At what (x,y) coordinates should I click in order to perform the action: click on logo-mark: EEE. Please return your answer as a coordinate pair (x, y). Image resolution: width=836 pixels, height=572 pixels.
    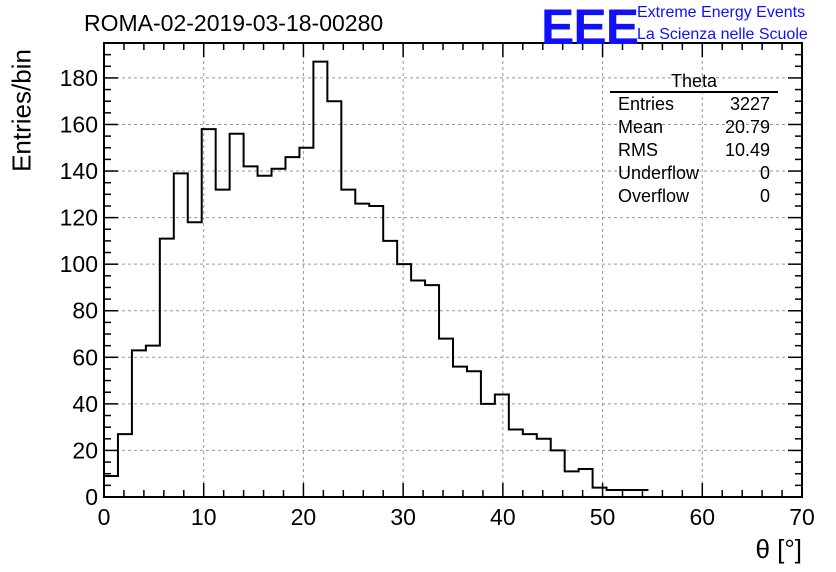
    Looking at the image, I should click on (590, 27).